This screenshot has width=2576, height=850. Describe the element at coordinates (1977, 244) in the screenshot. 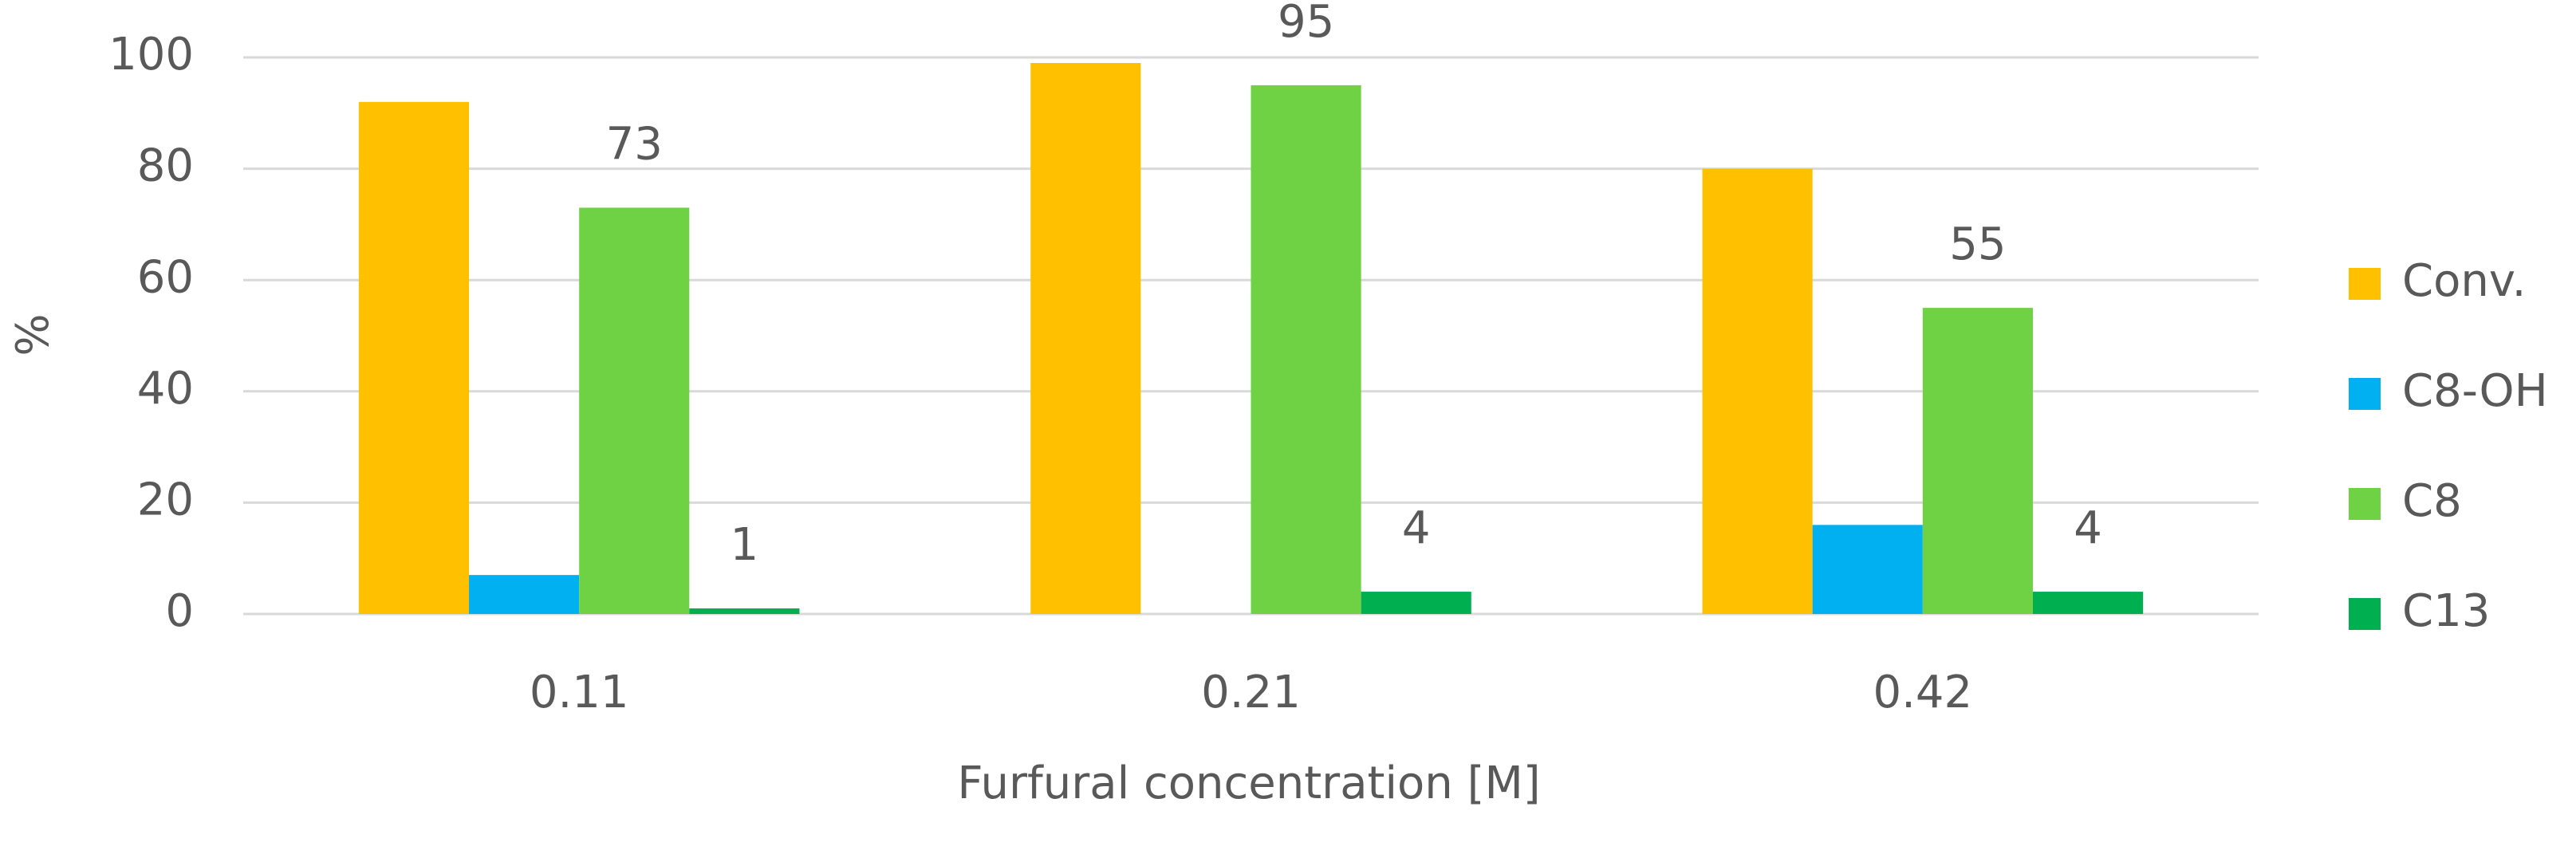

I see `data-label: 55` at that location.